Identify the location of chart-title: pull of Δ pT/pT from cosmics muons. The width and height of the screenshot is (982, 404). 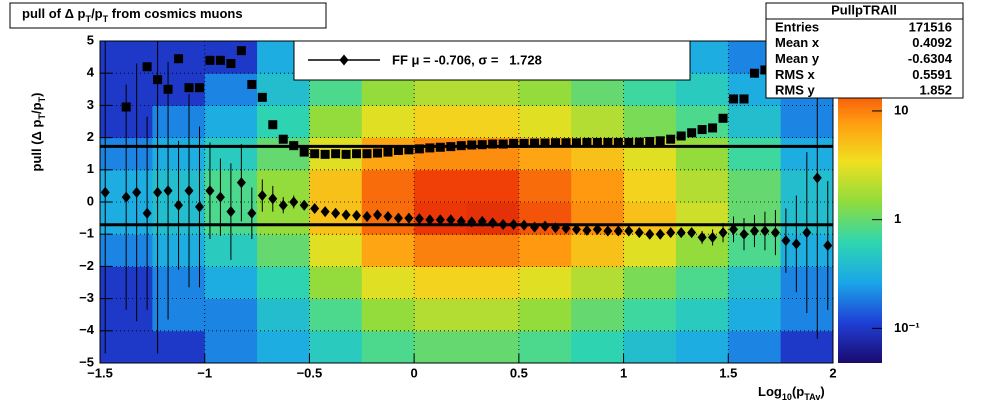
(132, 15).